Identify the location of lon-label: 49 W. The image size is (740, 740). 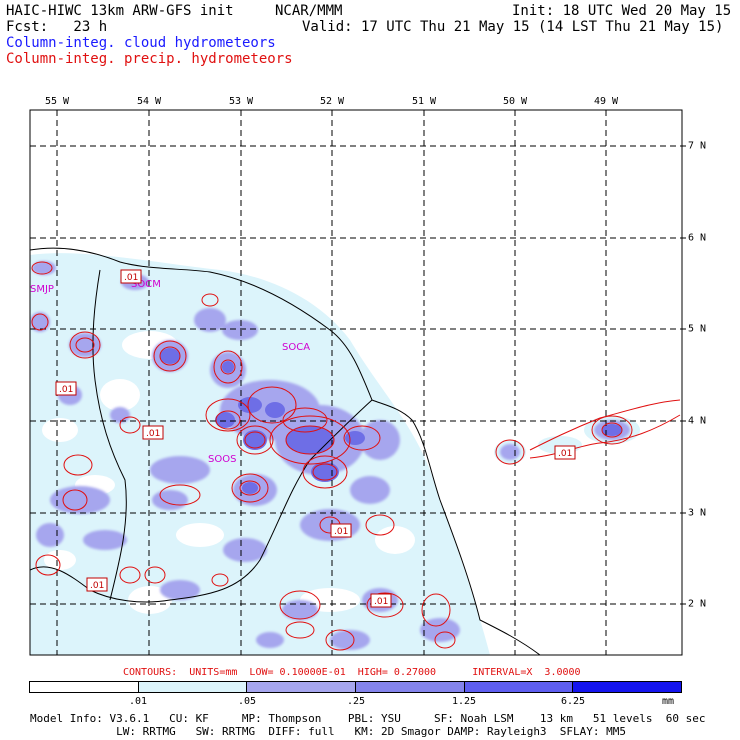
(606, 101).